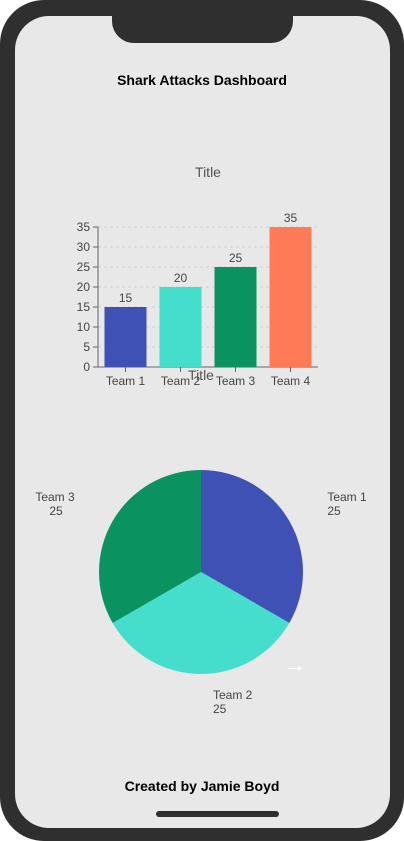 The width and height of the screenshot is (404, 841). Describe the element at coordinates (181, 381) in the screenshot. I see `x-tick-label: Team 2` at that location.